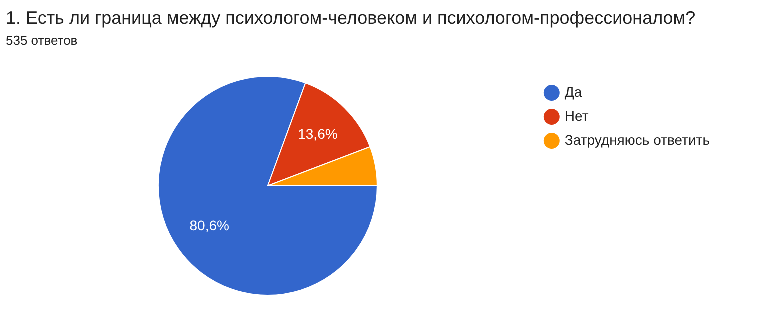 The width and height of the screenshot is (770, 310). What do you see at coordinates (573, 92) in the screenshot?
I see `legend-label: Да` at bounding box center [573, 92].